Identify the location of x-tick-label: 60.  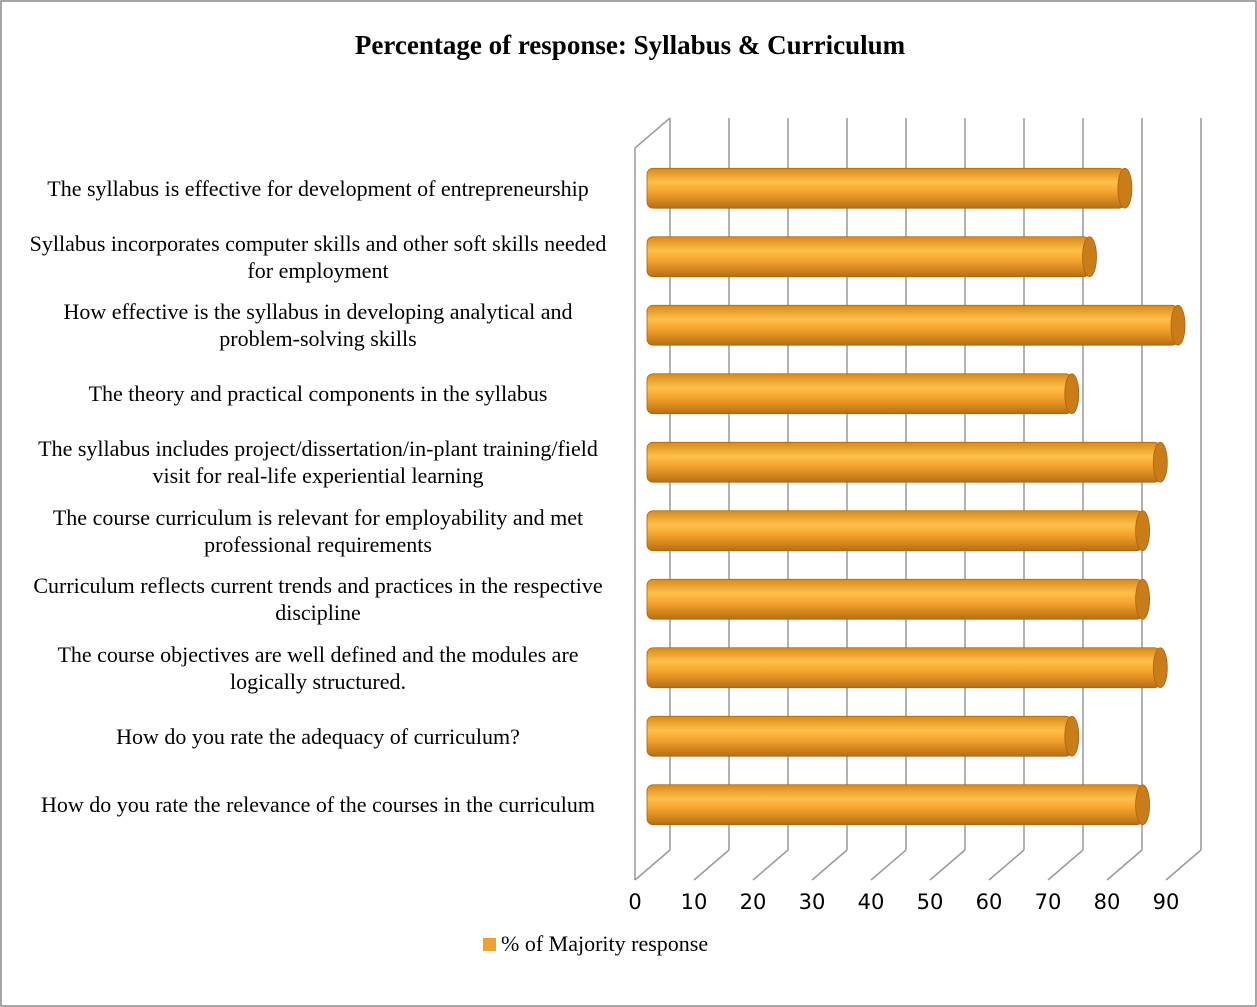
(989, 902).